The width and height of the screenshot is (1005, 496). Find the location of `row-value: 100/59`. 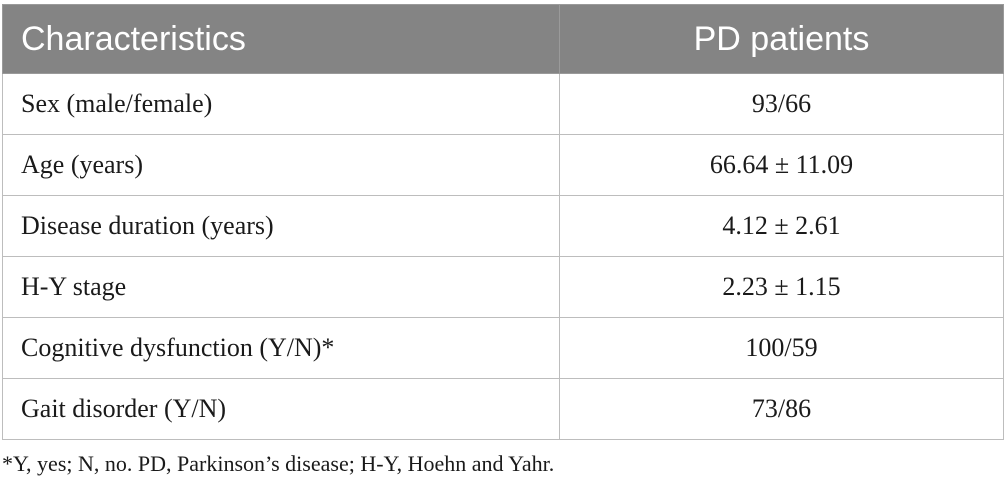

row-value: 100/59 is located at coordinates (781, 348).